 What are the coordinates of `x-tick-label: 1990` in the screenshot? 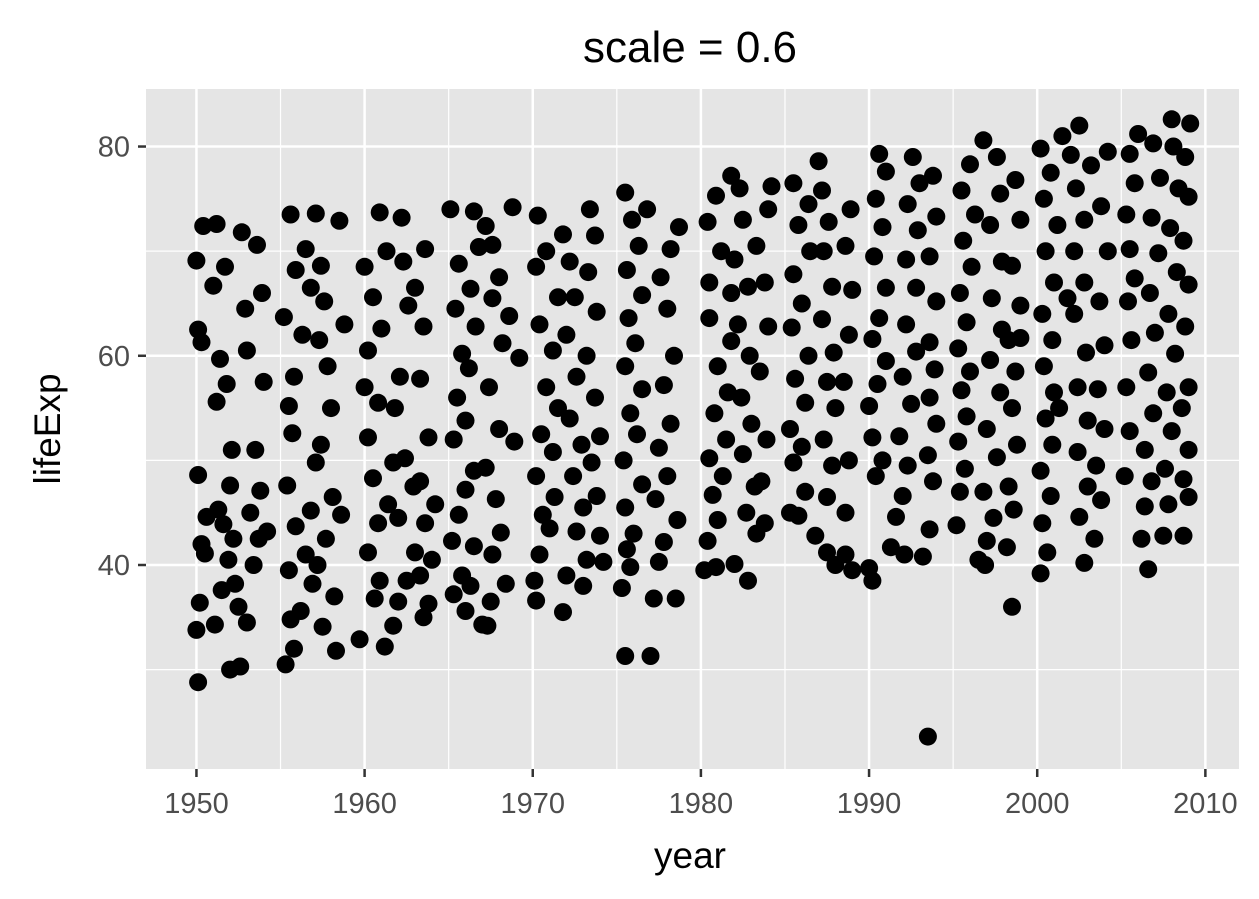 It's located at (869, 804).